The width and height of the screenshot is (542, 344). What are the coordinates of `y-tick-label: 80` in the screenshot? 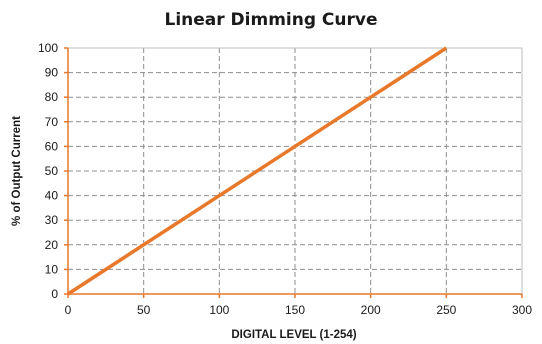 It's located at (52, 97).